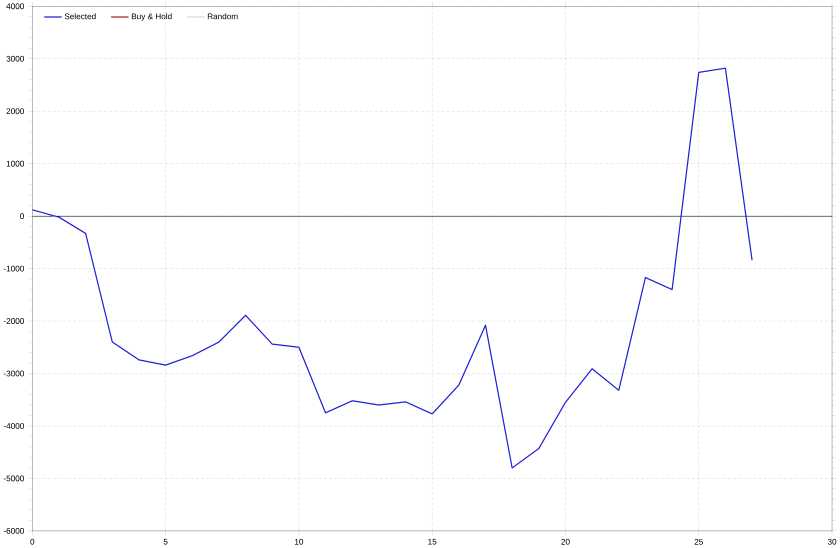  I want to click on legend-label: Buy & Hold, so click(152, 17).